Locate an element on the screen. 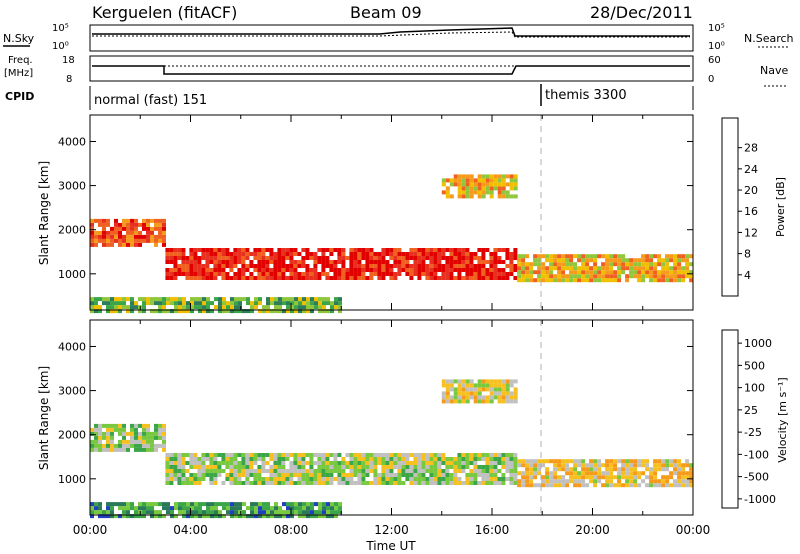 The image size is (800, 554). velocity-y-tick-label: 2000 is located at coordinates (72, 435).